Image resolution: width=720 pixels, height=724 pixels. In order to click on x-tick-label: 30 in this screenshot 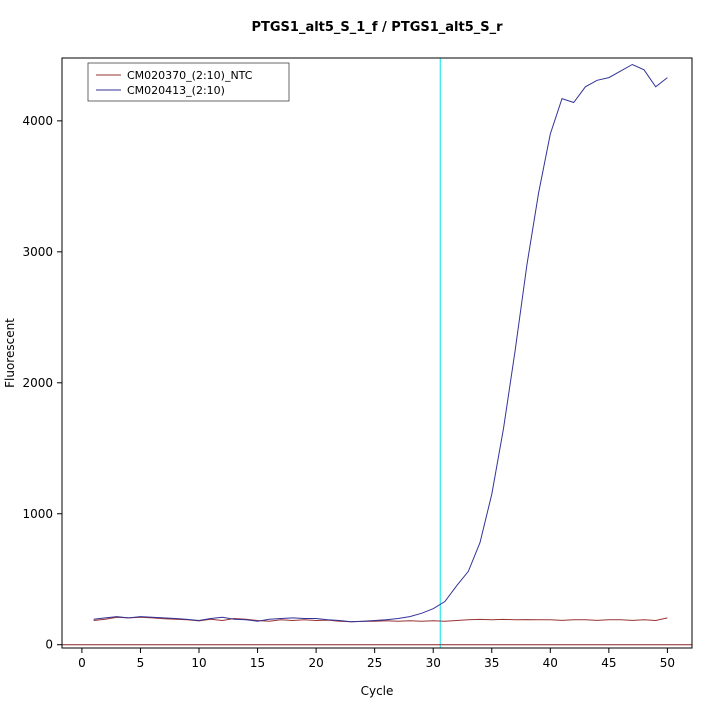, I will do `click(433, 663)`.